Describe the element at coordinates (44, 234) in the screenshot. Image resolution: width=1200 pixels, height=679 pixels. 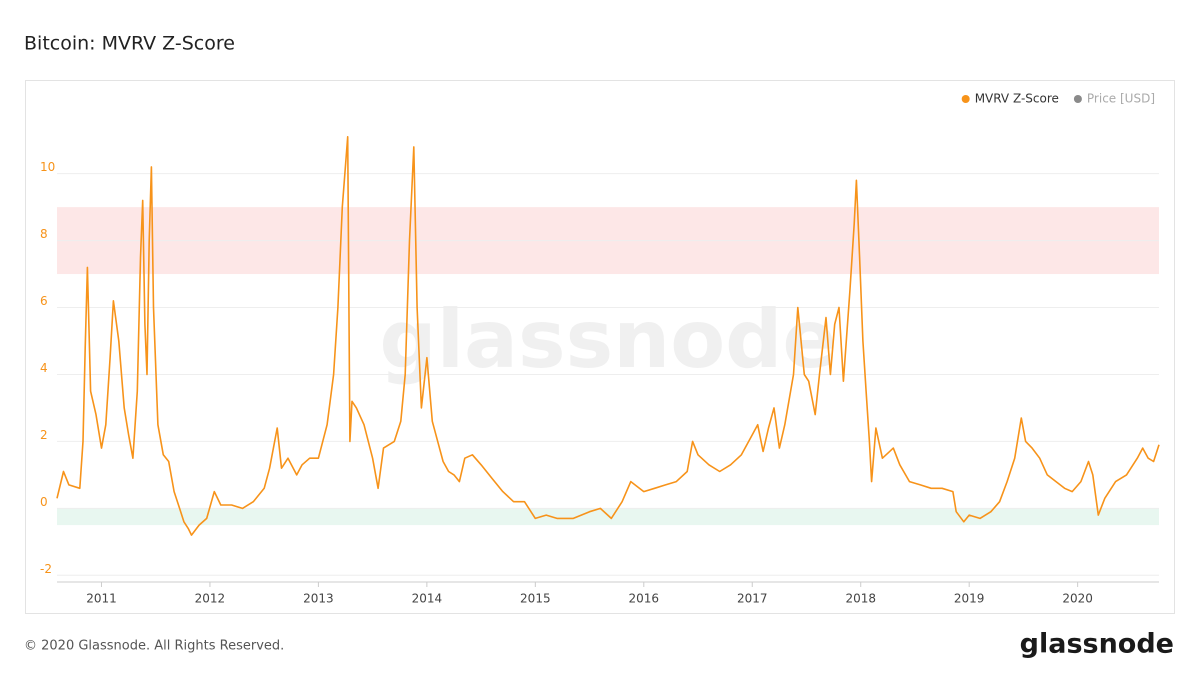
I see `y-tick-label: 8` at that location.